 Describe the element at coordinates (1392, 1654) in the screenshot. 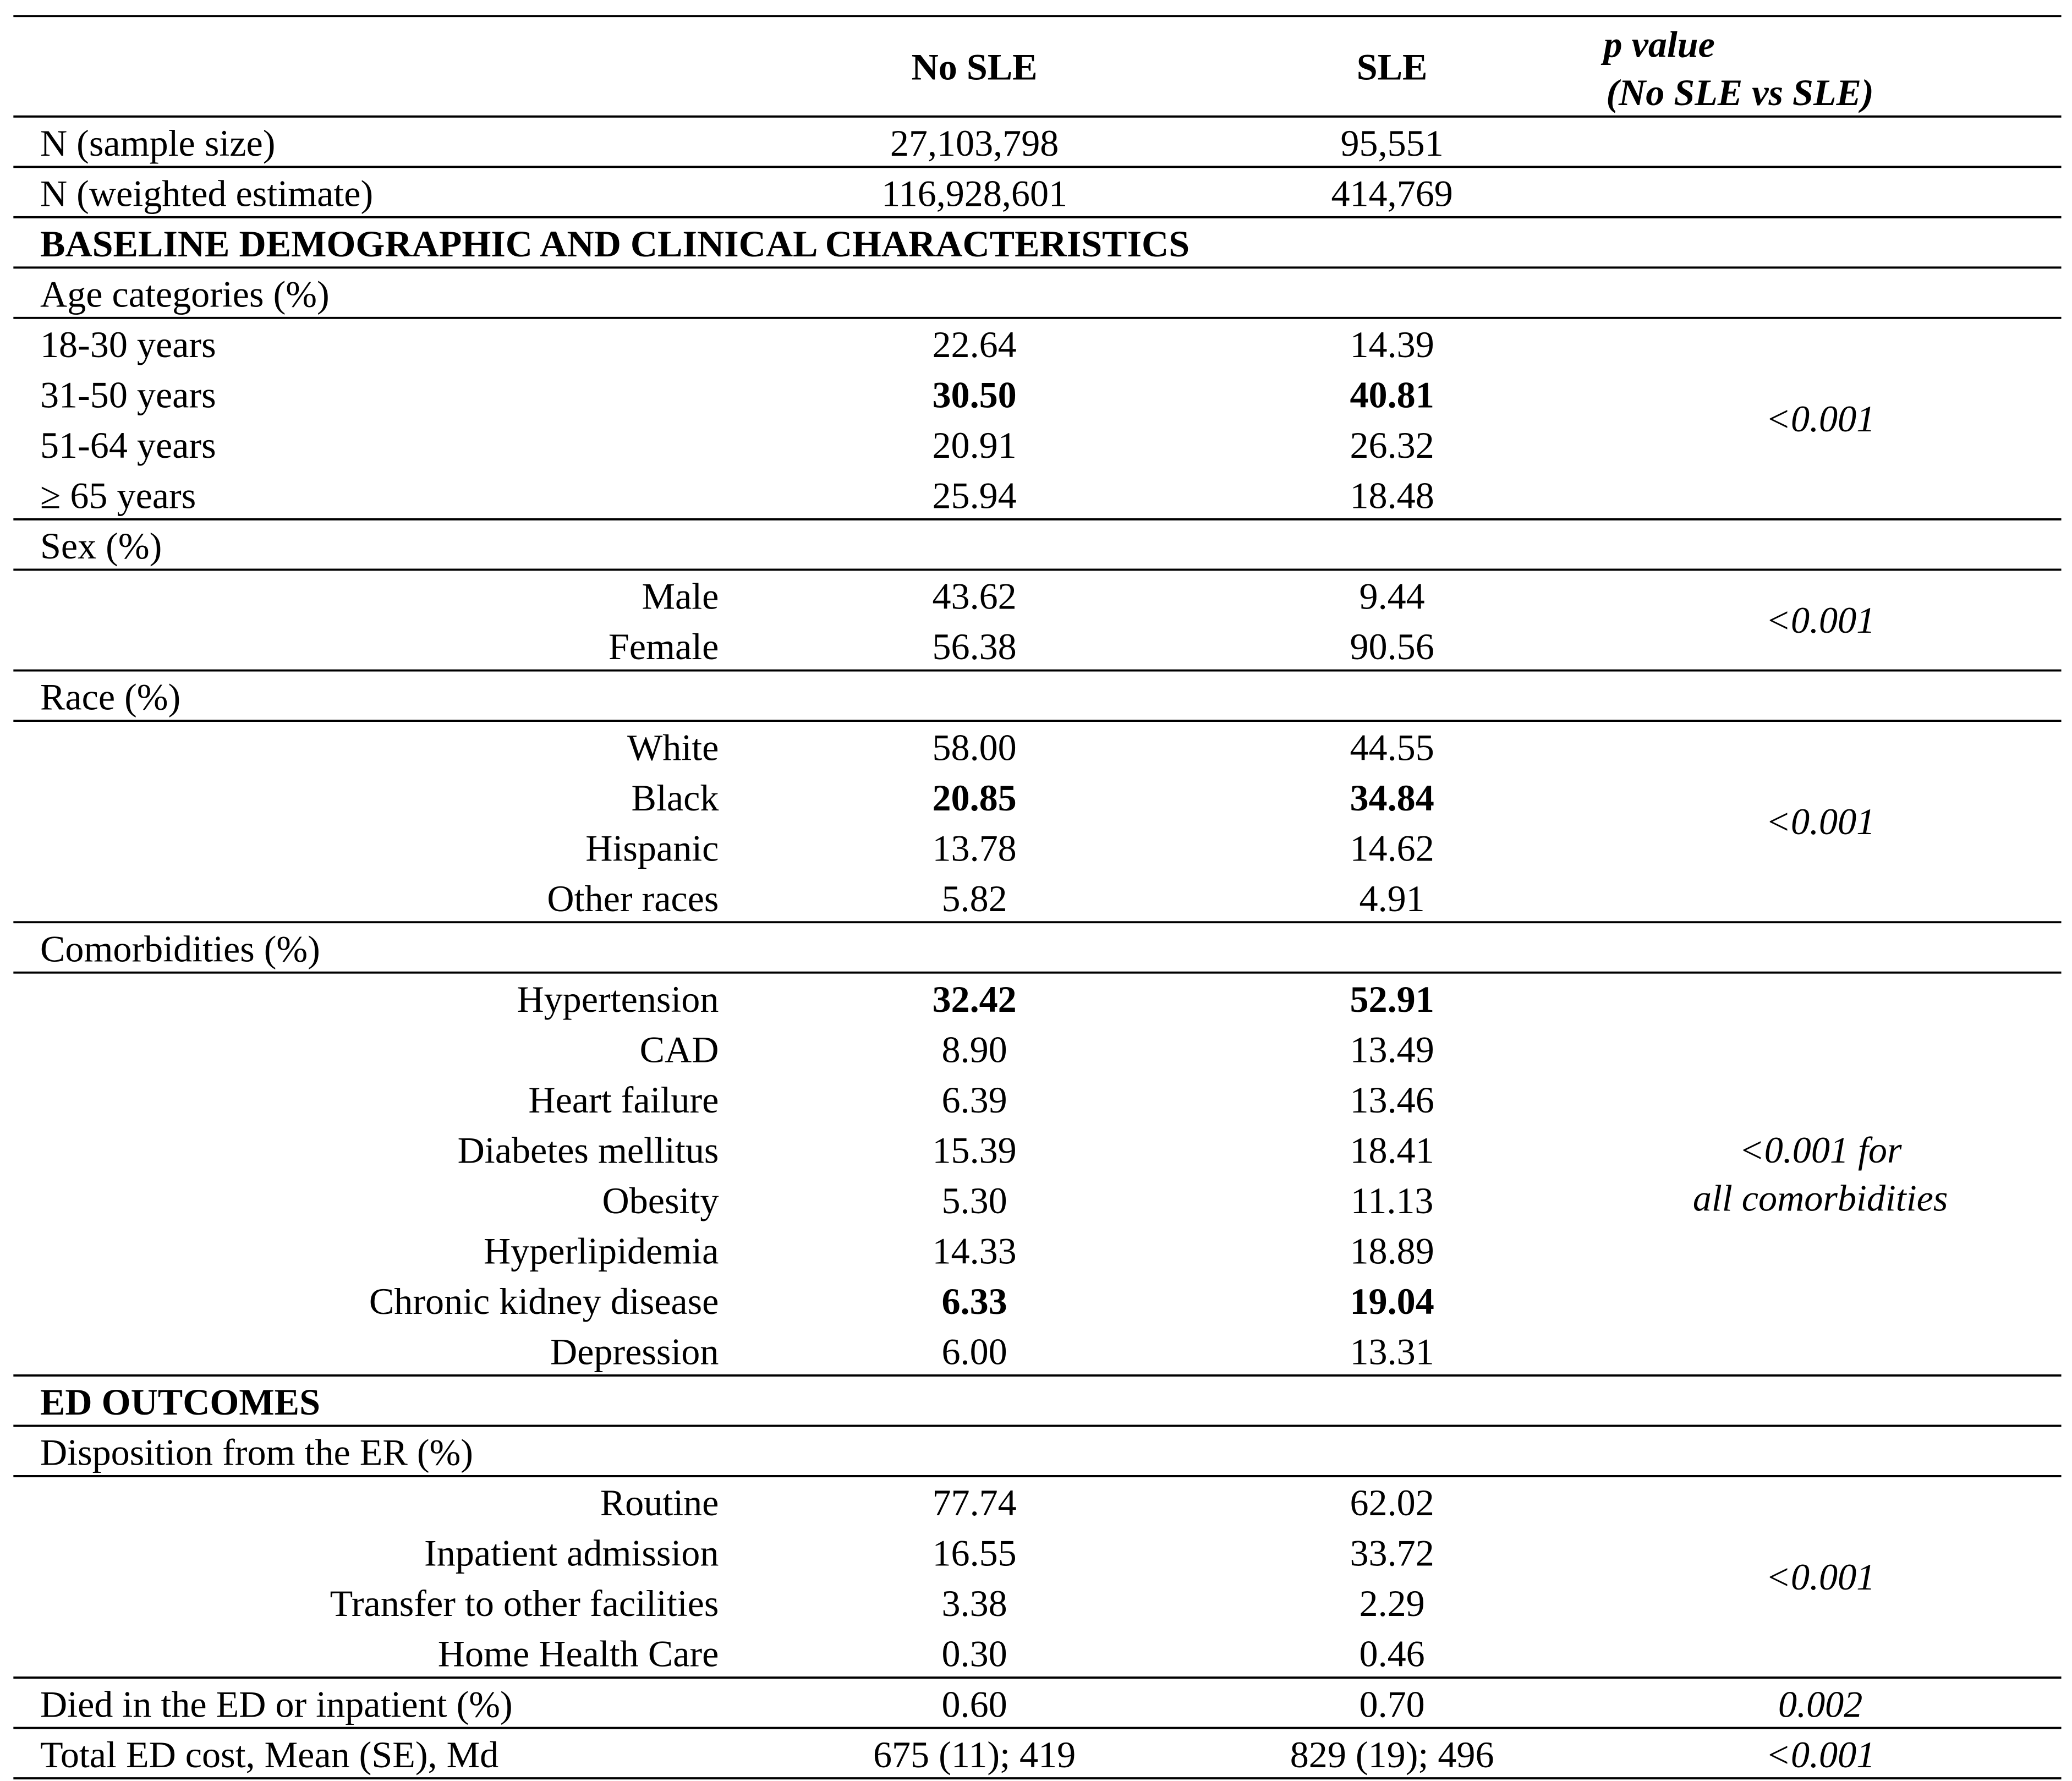

I see `cell-value: 0.46` at that location.